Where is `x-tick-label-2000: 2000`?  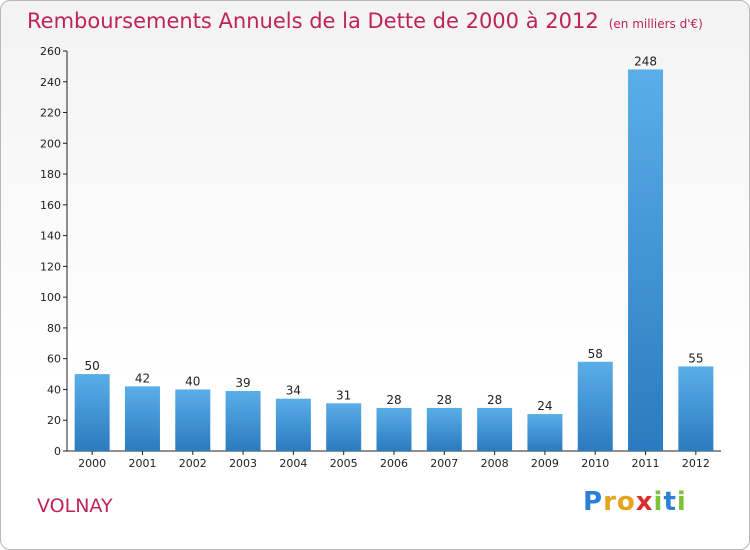 x-tick-label-2000: 2000 is located at coordinates (92, 463).